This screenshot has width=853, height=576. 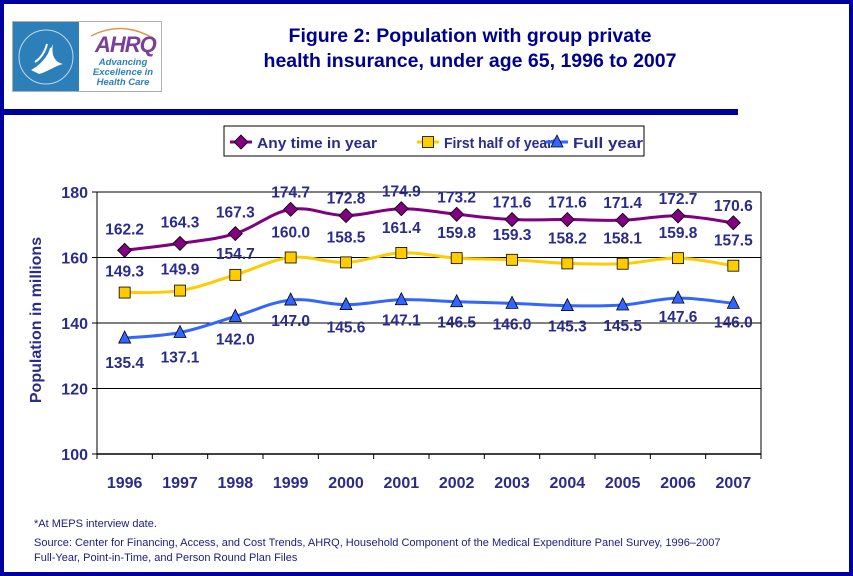 I want to click on data-point-2-2007, so click(x=733, y=302).